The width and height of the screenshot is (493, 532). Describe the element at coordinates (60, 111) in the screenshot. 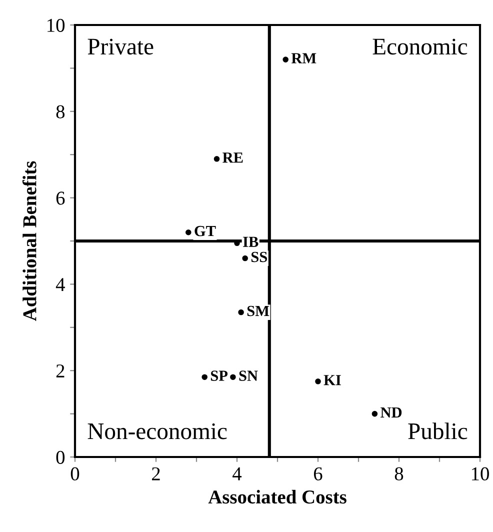

I see `y-tick-label: 8` at that location.